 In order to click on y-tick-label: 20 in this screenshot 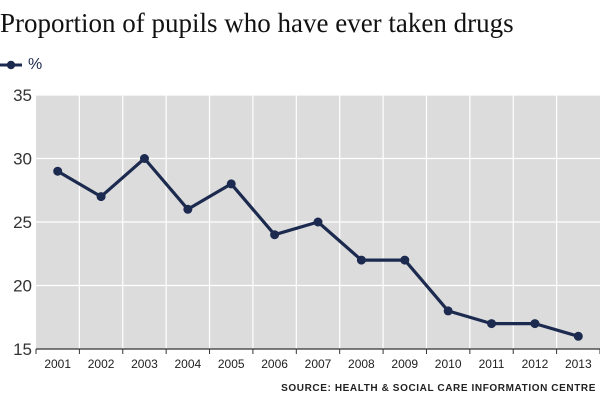, I will do `click(22, 286)`.